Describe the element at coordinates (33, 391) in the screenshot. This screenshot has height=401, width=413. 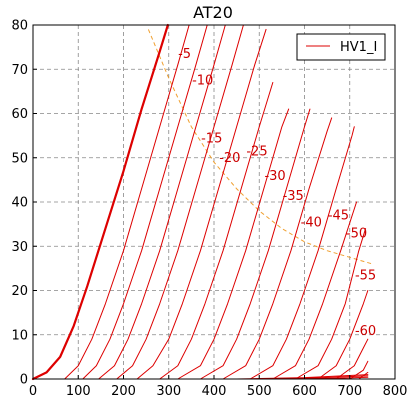
I see `x-tick-label: 0` at that location.